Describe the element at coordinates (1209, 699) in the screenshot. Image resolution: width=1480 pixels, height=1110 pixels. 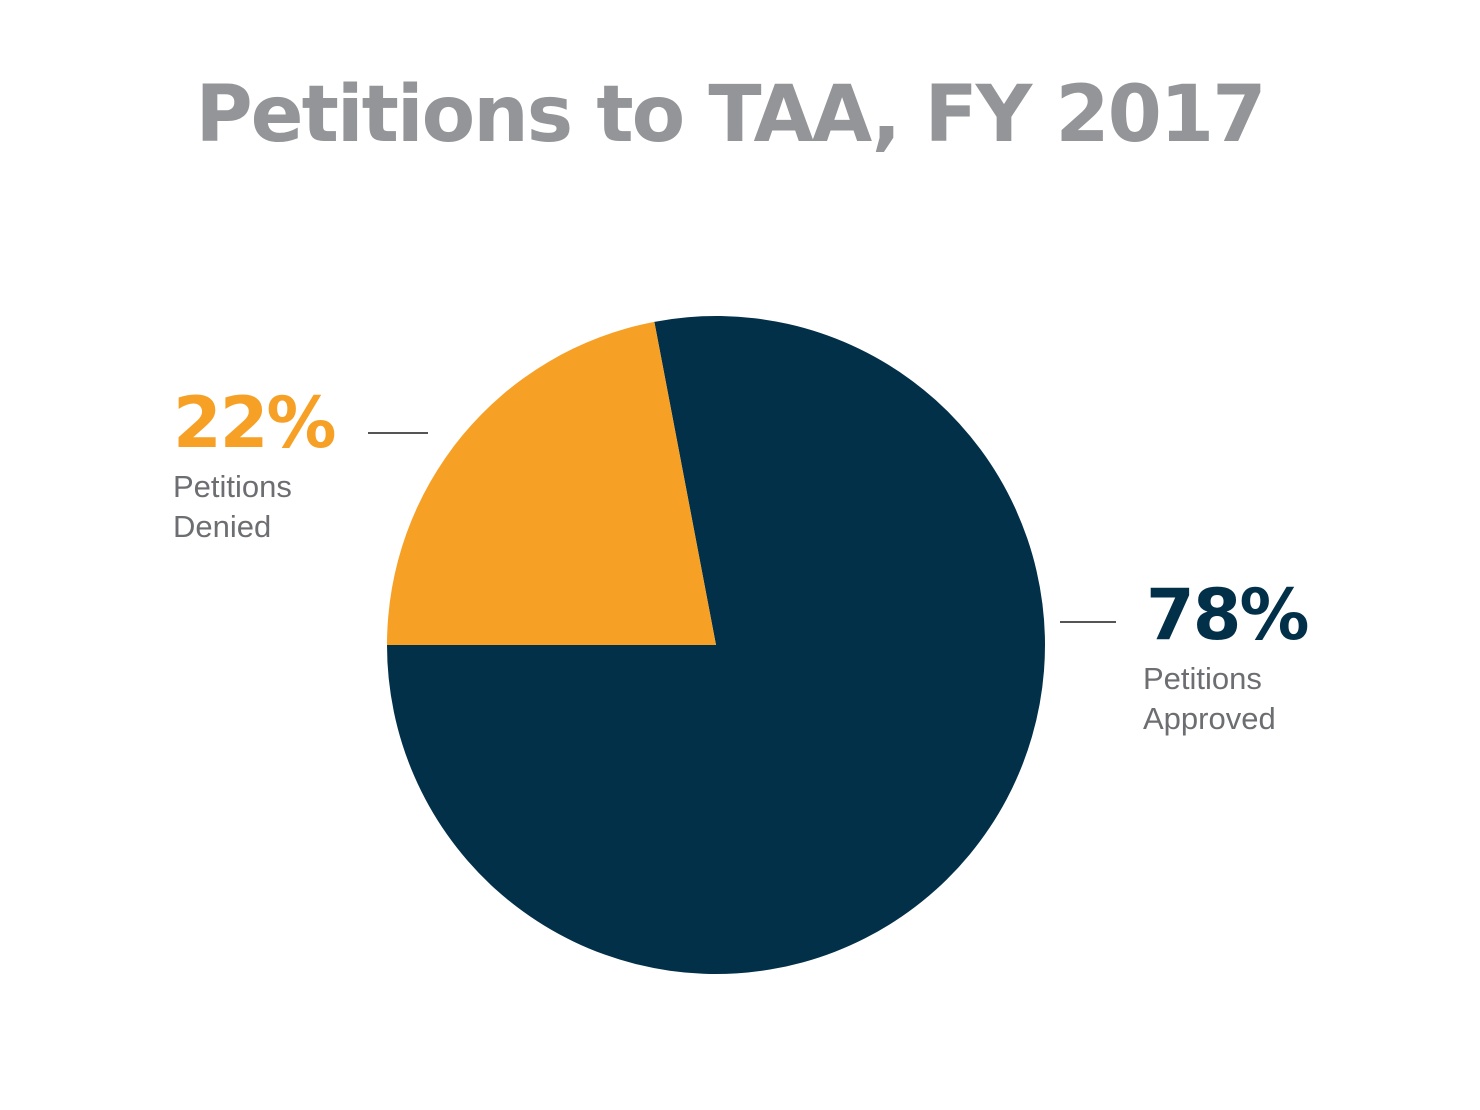
I see `approved-label: Petitions Approved` at that location.